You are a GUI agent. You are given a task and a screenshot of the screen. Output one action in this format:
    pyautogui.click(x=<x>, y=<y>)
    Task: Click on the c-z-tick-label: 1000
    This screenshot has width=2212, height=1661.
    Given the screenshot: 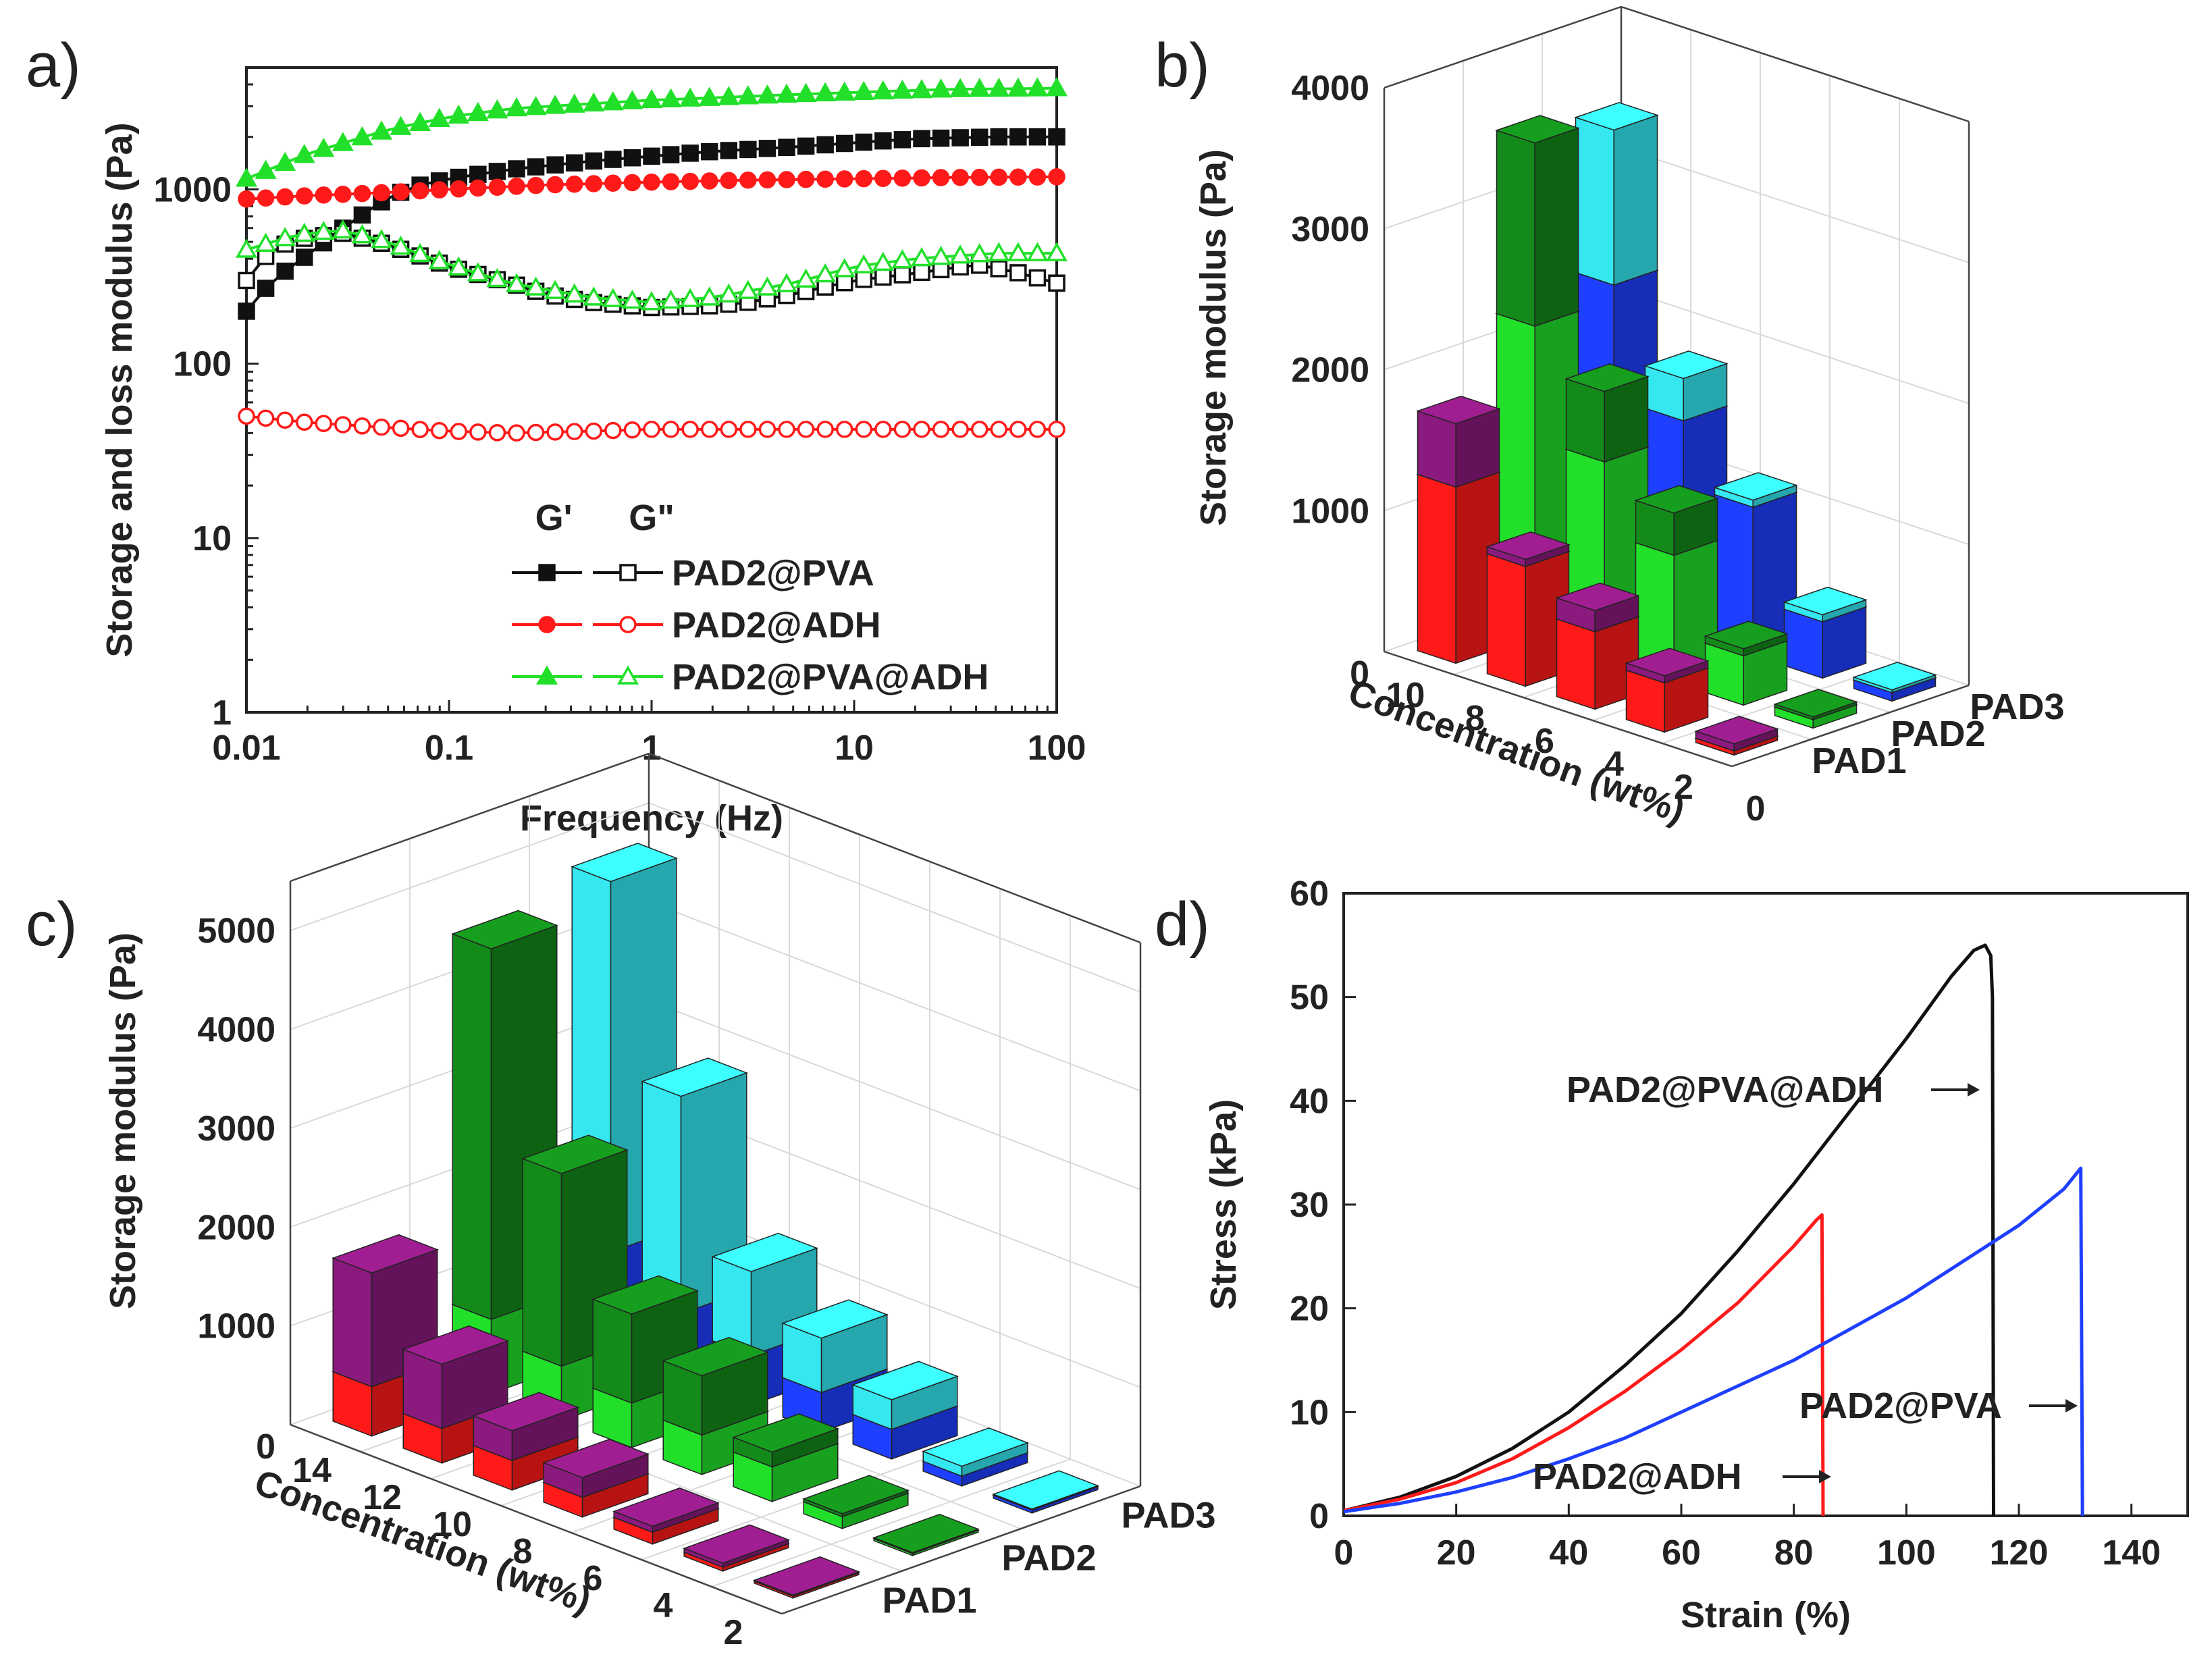 What is the action you would take?
    pyautogui.click(x=236, y=1326)
    